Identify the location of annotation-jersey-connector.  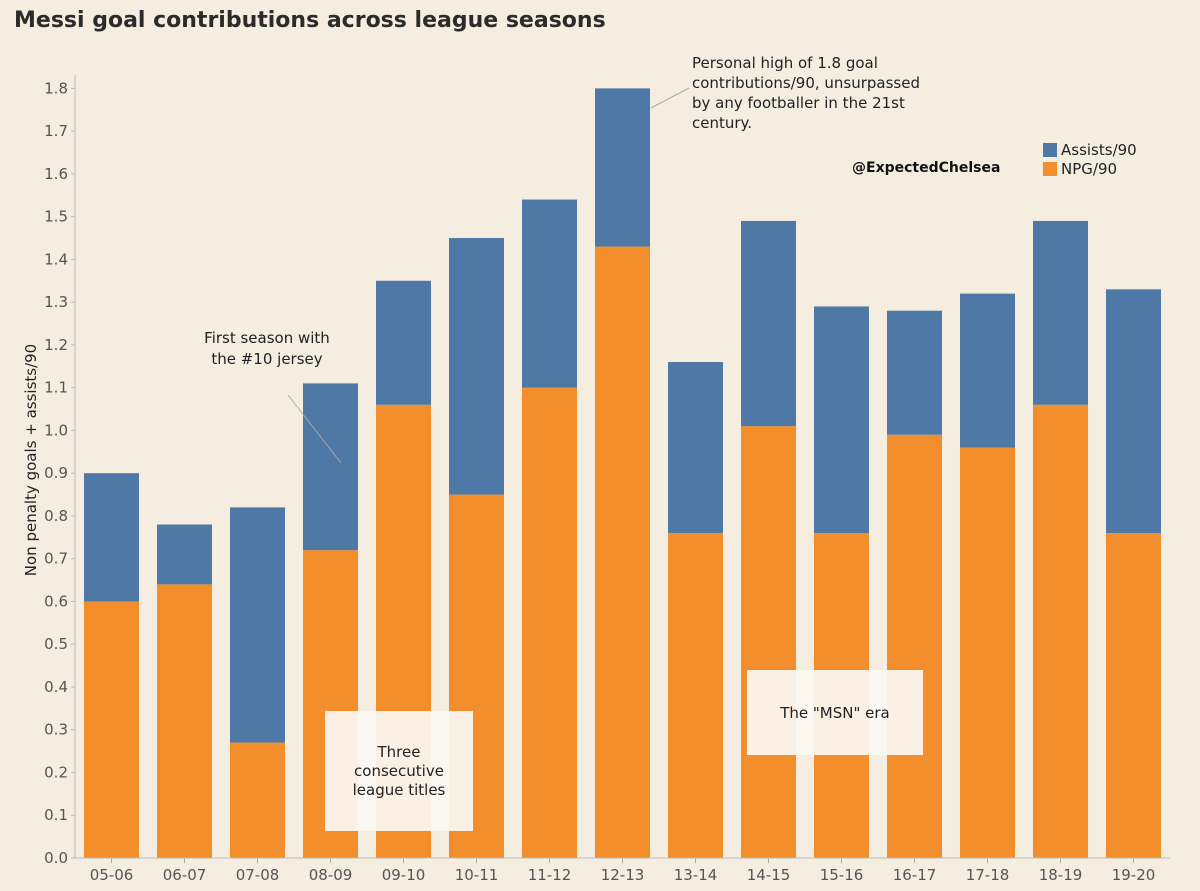
(314, 429).